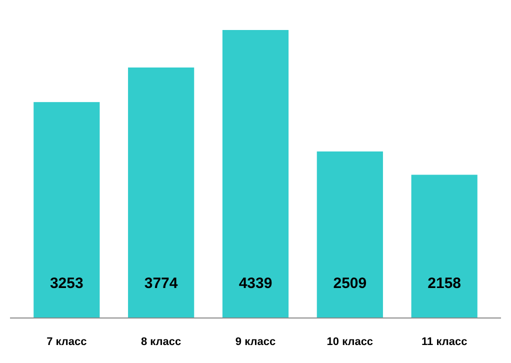  Describe the element at coordinates (161, 342) in the screenshot. I see `x-tick-label: 8 класс` at that location.